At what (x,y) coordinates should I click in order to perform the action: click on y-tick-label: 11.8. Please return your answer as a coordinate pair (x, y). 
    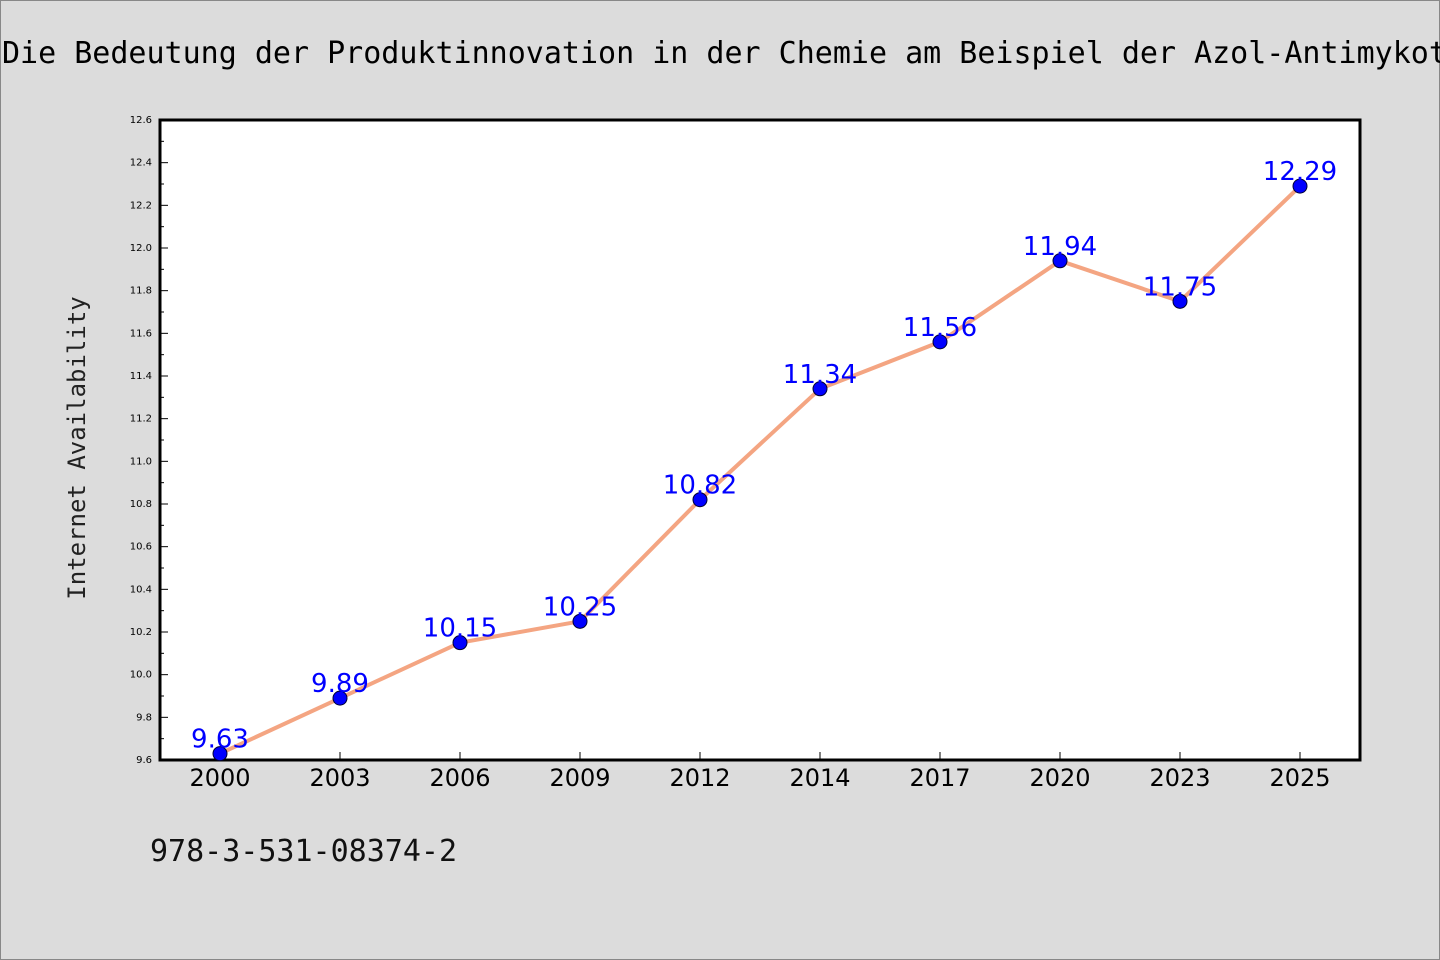
    Looking at the image, I should click on (141, 291).